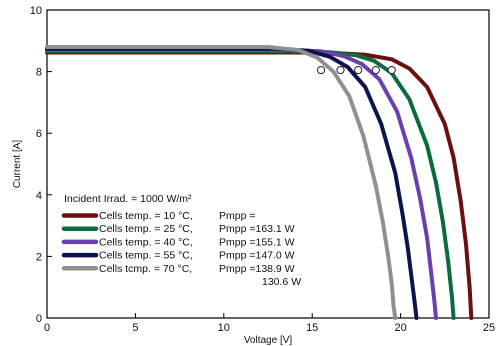 The width and height of the screenshot is (496, 346). Describe the element at coordinates (145, 269) in the screenshot. I see `legend-label-4: Cells tcmp. = 70 °C,` at that location.